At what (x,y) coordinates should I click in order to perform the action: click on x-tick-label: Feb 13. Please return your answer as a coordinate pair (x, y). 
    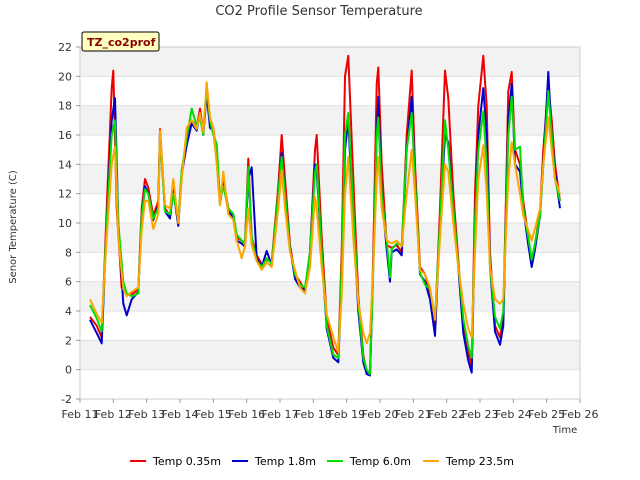
    Looking at the image, I should click on (146, 414).